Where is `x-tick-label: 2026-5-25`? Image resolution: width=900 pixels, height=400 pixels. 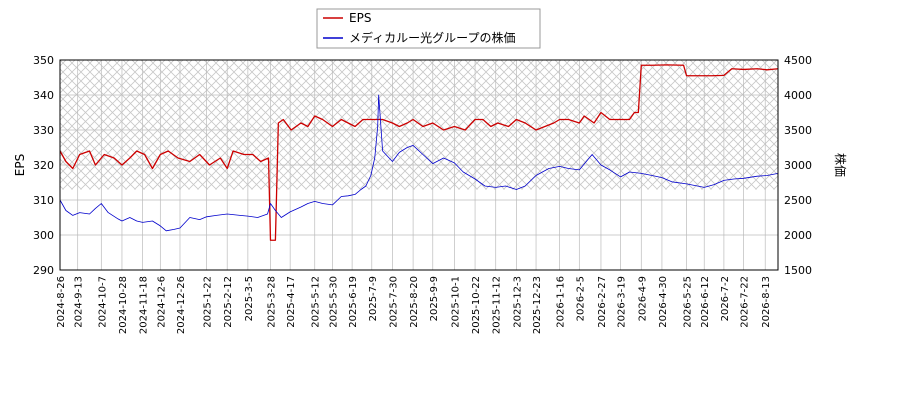 x-tick-label: 2026-5-25 is located at coordinates (688, 302).